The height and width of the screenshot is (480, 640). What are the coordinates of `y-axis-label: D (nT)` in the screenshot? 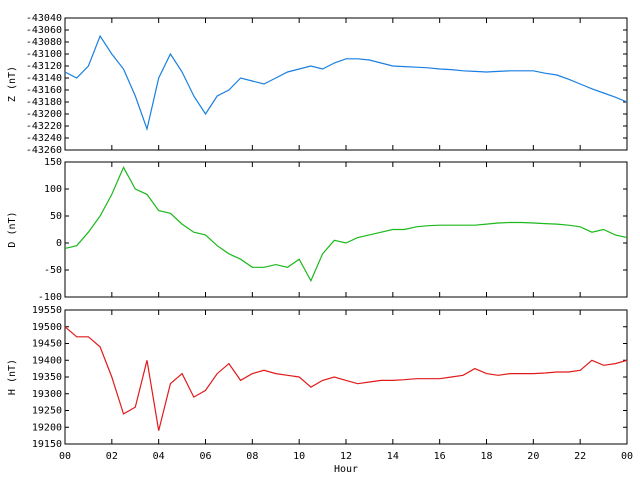 It's located at (12, 229).